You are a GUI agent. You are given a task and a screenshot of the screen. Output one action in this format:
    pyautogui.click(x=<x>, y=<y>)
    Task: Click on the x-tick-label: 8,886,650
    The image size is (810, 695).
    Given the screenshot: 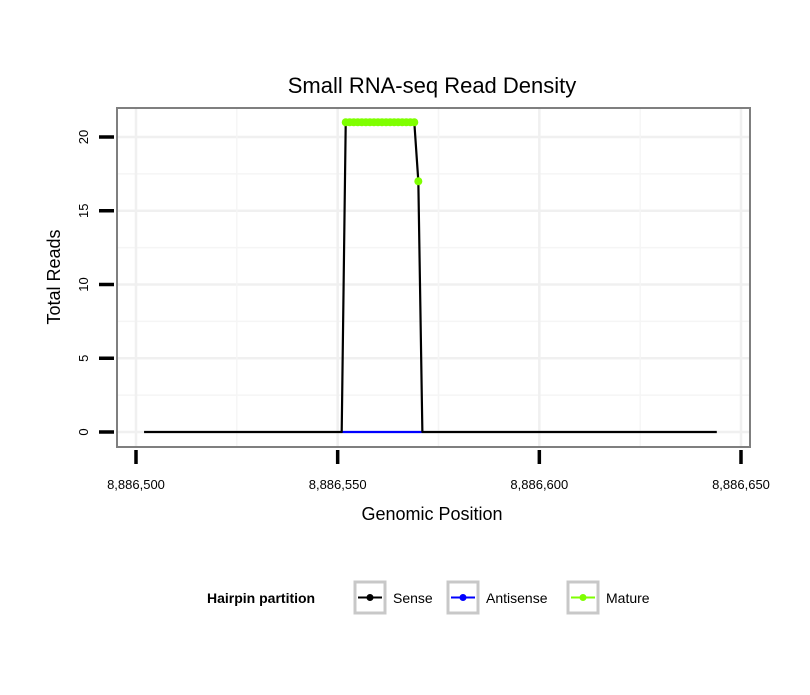 What is the action you would take?
    pyautogui.click(x=741, y=484)
    